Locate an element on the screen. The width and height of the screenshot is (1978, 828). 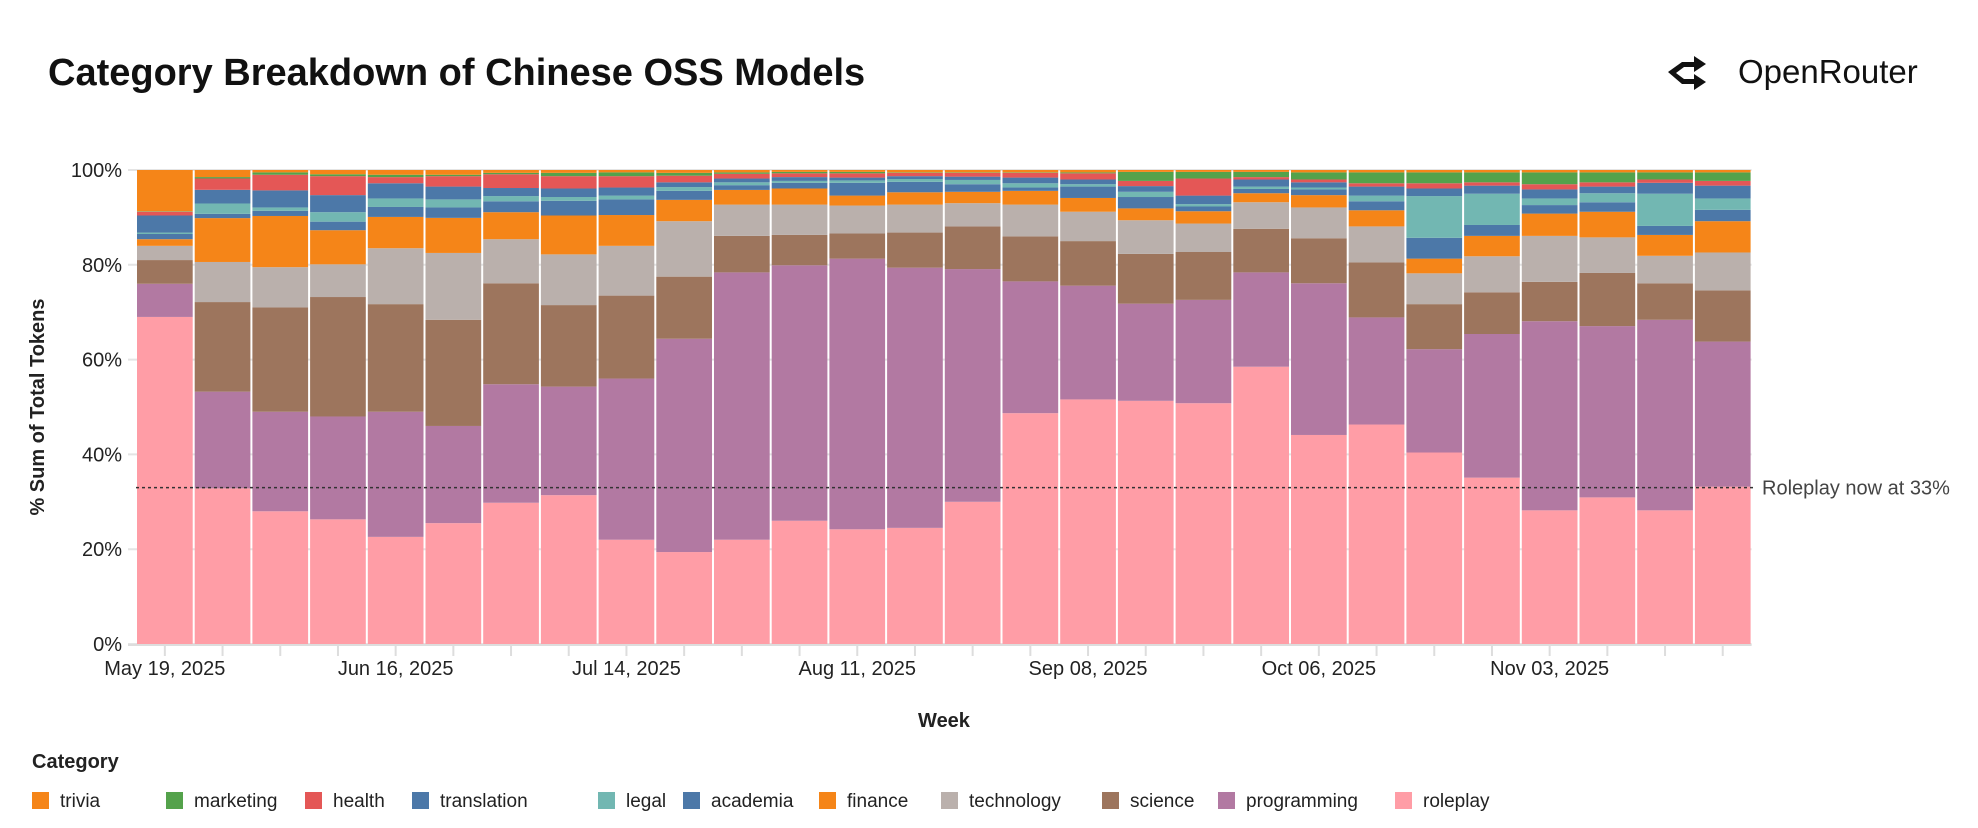
y-tick-label: 80% is located at coordinates (102, 266).